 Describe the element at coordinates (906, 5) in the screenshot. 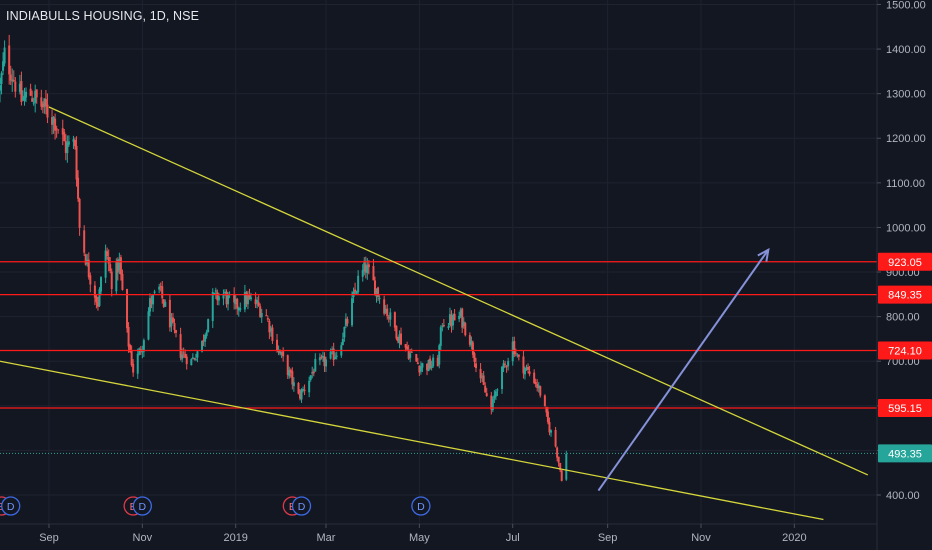

I see `y-tick-label: 1500.00` at that location.